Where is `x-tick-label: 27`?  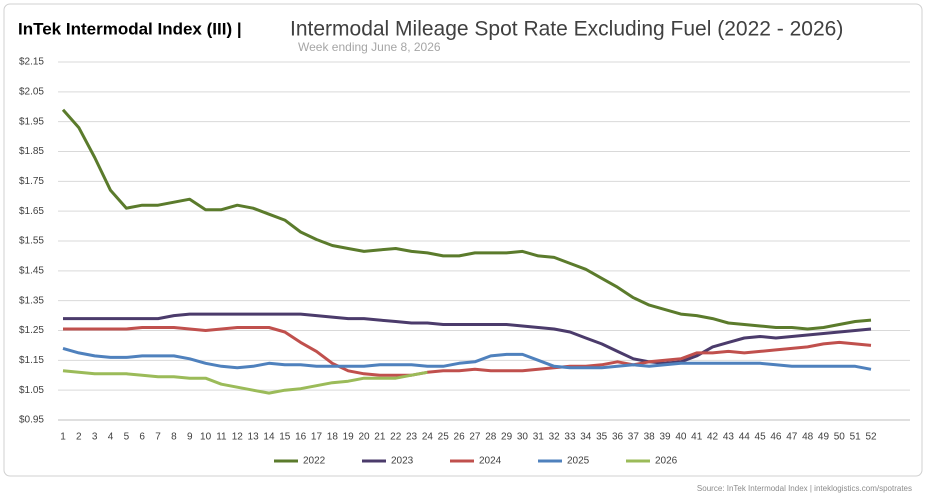 x-tick-label: 27 is located at coordinates (475, 437).